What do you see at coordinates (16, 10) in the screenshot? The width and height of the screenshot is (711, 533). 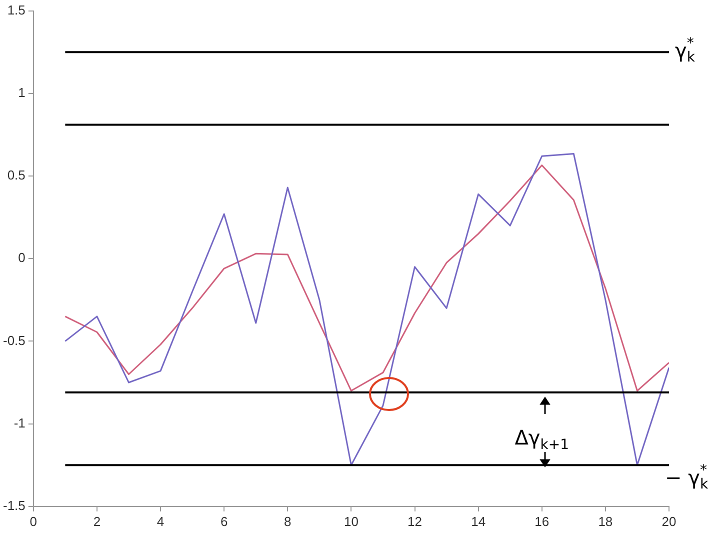 I see `y-tick-label: 1.5` at bounding box center [16, 10].